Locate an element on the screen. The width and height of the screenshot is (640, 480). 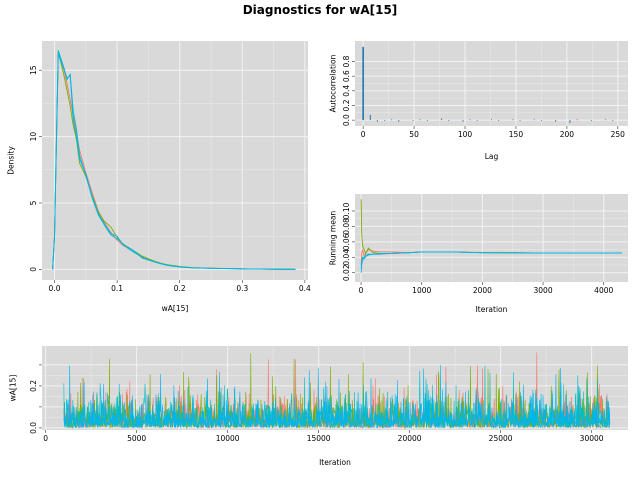
x-tick-label: 5000 is located at coordinates (136, 438).